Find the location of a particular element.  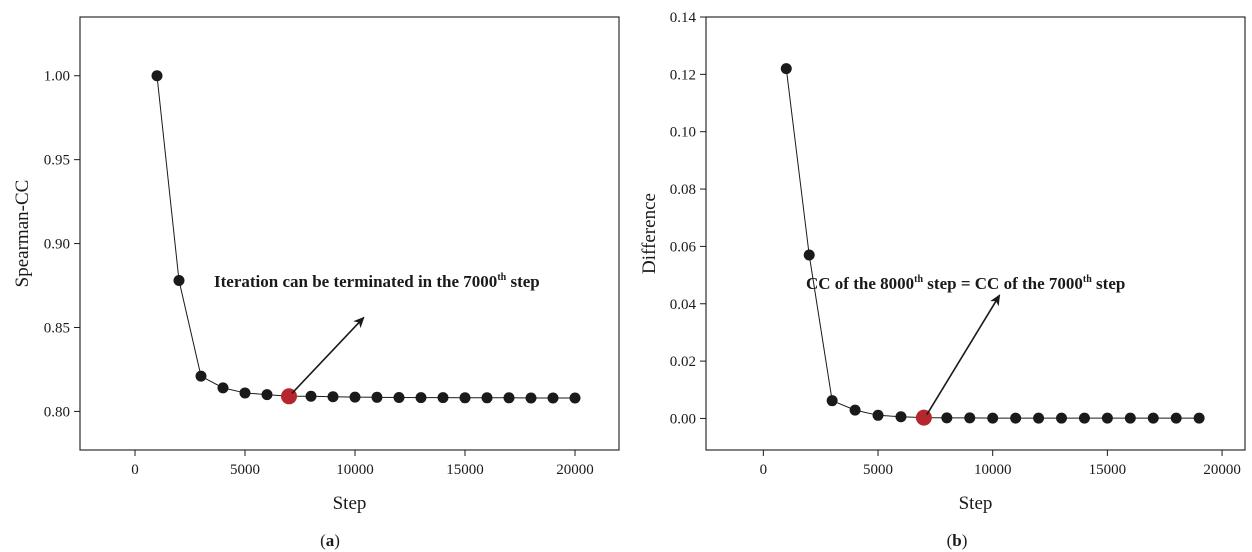

y-tick-label: 0.14 is located at coordinates (683, 18).